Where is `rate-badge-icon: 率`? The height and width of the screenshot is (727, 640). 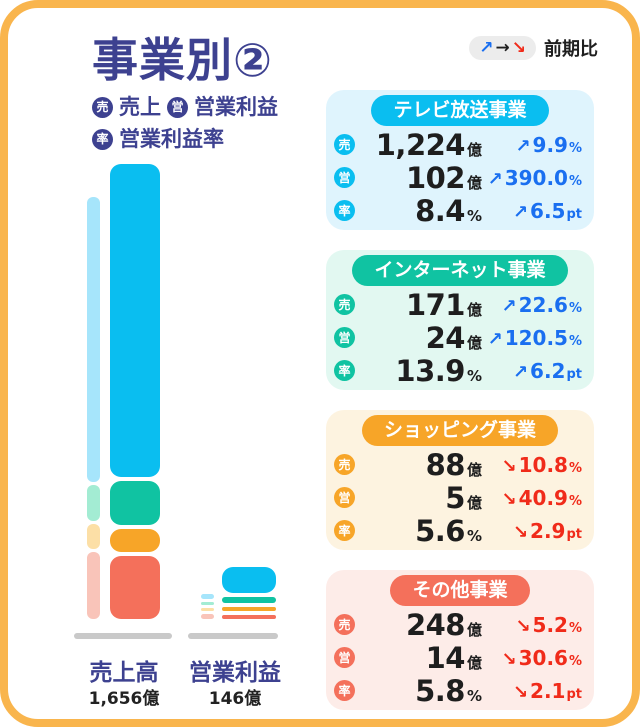 rate-badge-icon: 率 is located at coordinates (102, 139).